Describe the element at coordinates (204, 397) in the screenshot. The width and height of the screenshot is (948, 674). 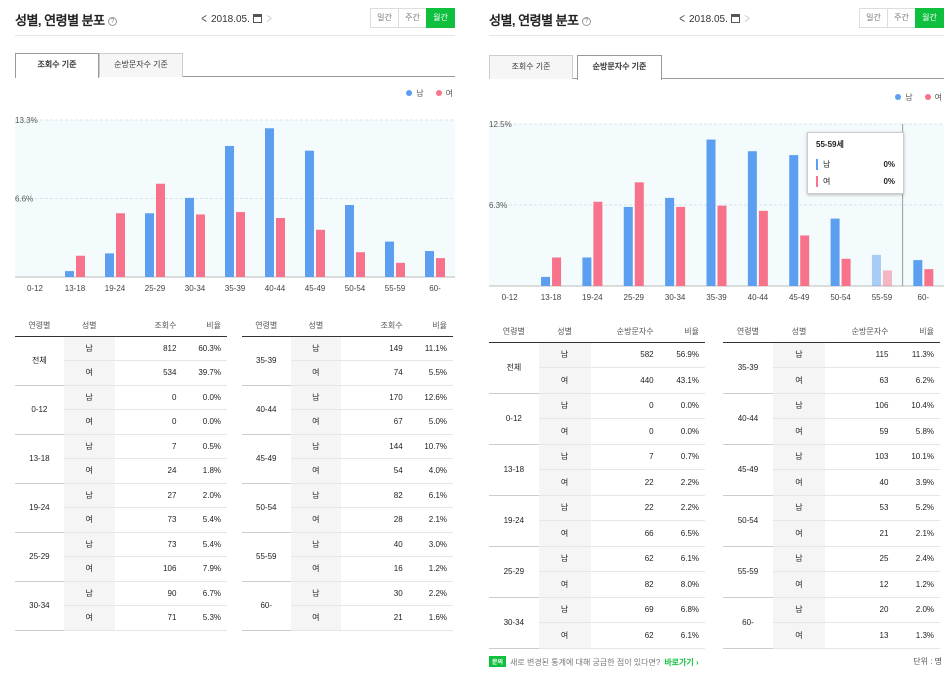
I see `ratio-cell: 0.0%` at that location.